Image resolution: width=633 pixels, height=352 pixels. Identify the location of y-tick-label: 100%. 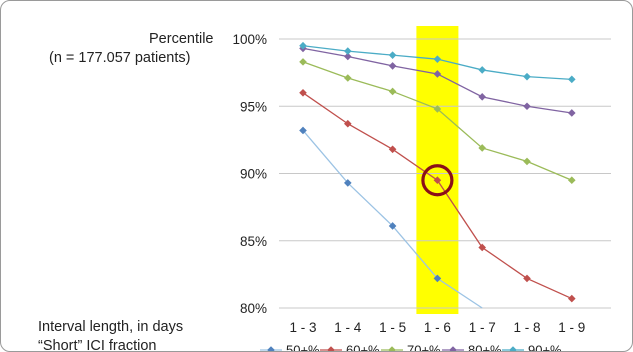
(249, 39).